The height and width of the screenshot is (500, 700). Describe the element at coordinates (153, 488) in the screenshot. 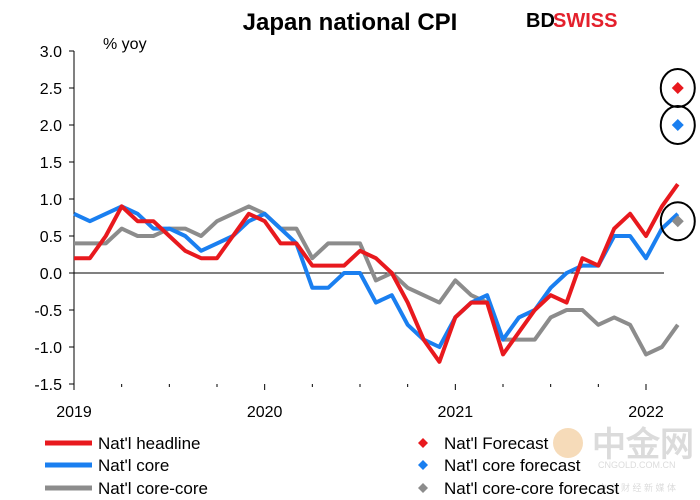

I see `legend-label: Nat'l core-core` at that location.